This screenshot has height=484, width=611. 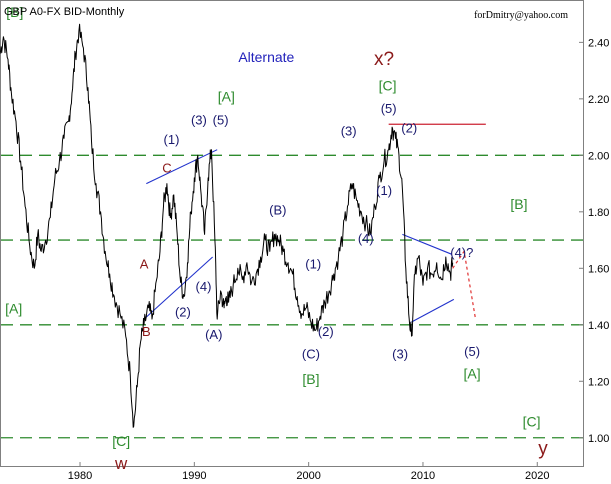 I want to click on x-axis: 1980 1990 2000 2010 2020, so click(x=309, y=472).